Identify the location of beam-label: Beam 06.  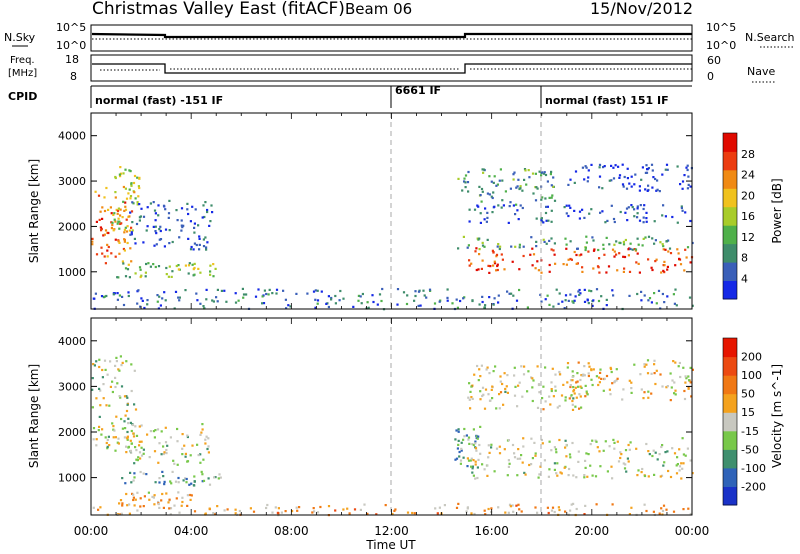
(378, 9).